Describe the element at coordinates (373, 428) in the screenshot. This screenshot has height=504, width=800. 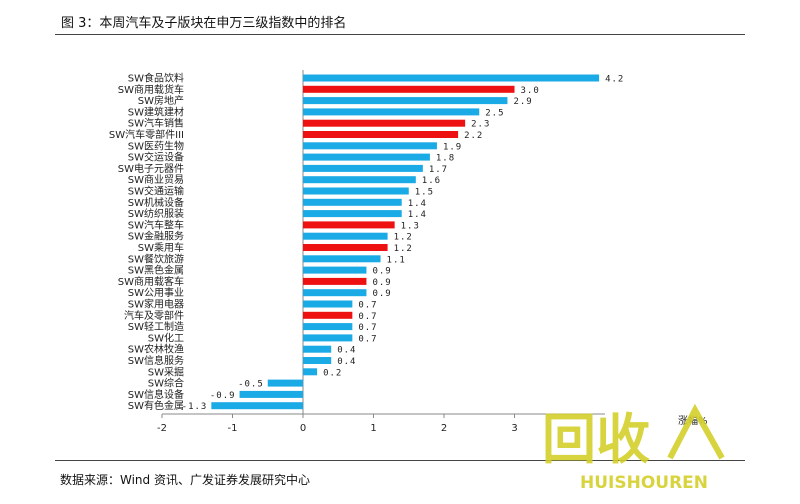
I see `x-tick-label: 1` at that location.